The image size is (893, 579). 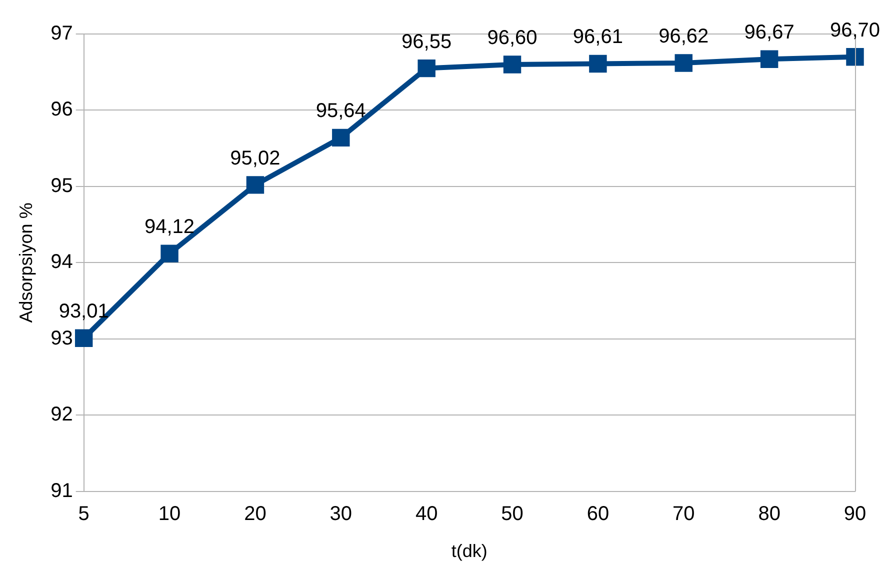 What do you see at coordinates (61, 109) in the screenshot?
I see `y-tick-label: 96` at bounding box center [61, 109].